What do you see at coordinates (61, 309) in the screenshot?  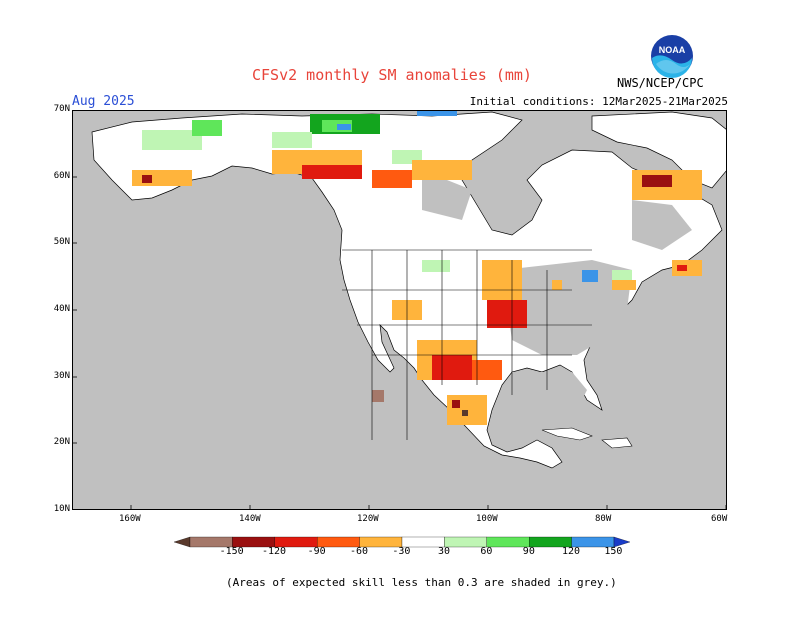 I see `lat-label-40n: 40N` at bounding box center [61, 309].